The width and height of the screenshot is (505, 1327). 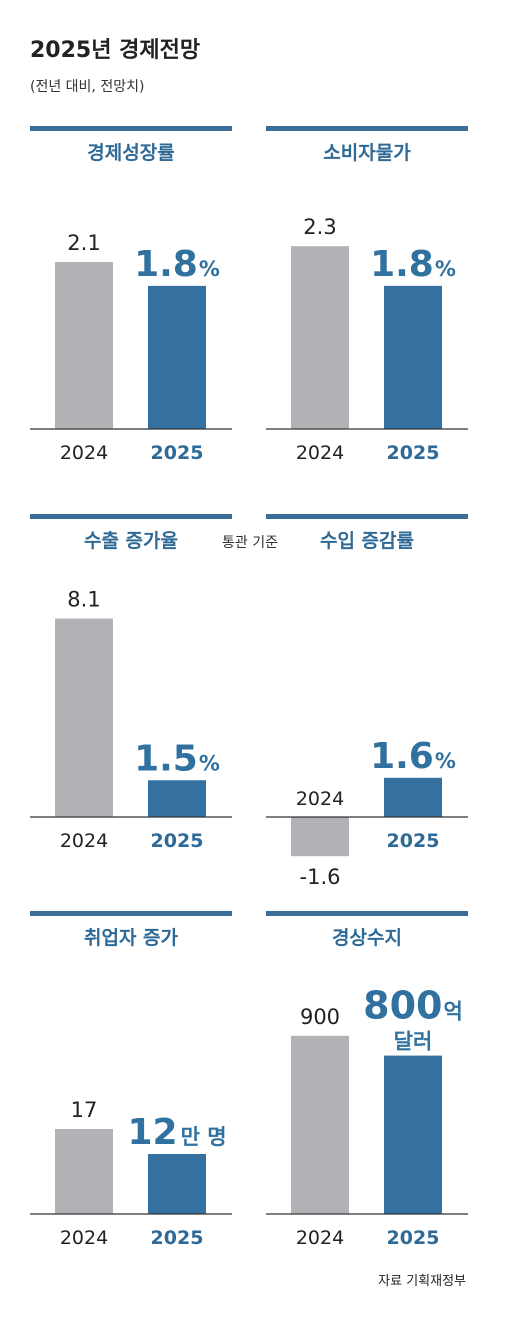 What do you see at coordinates (154, 683) in the screenshot?
I see `chart-panel: 수출 증가율 통관 기준 8.1 1.5% 2024 2025` at bounding box center [154, 683].